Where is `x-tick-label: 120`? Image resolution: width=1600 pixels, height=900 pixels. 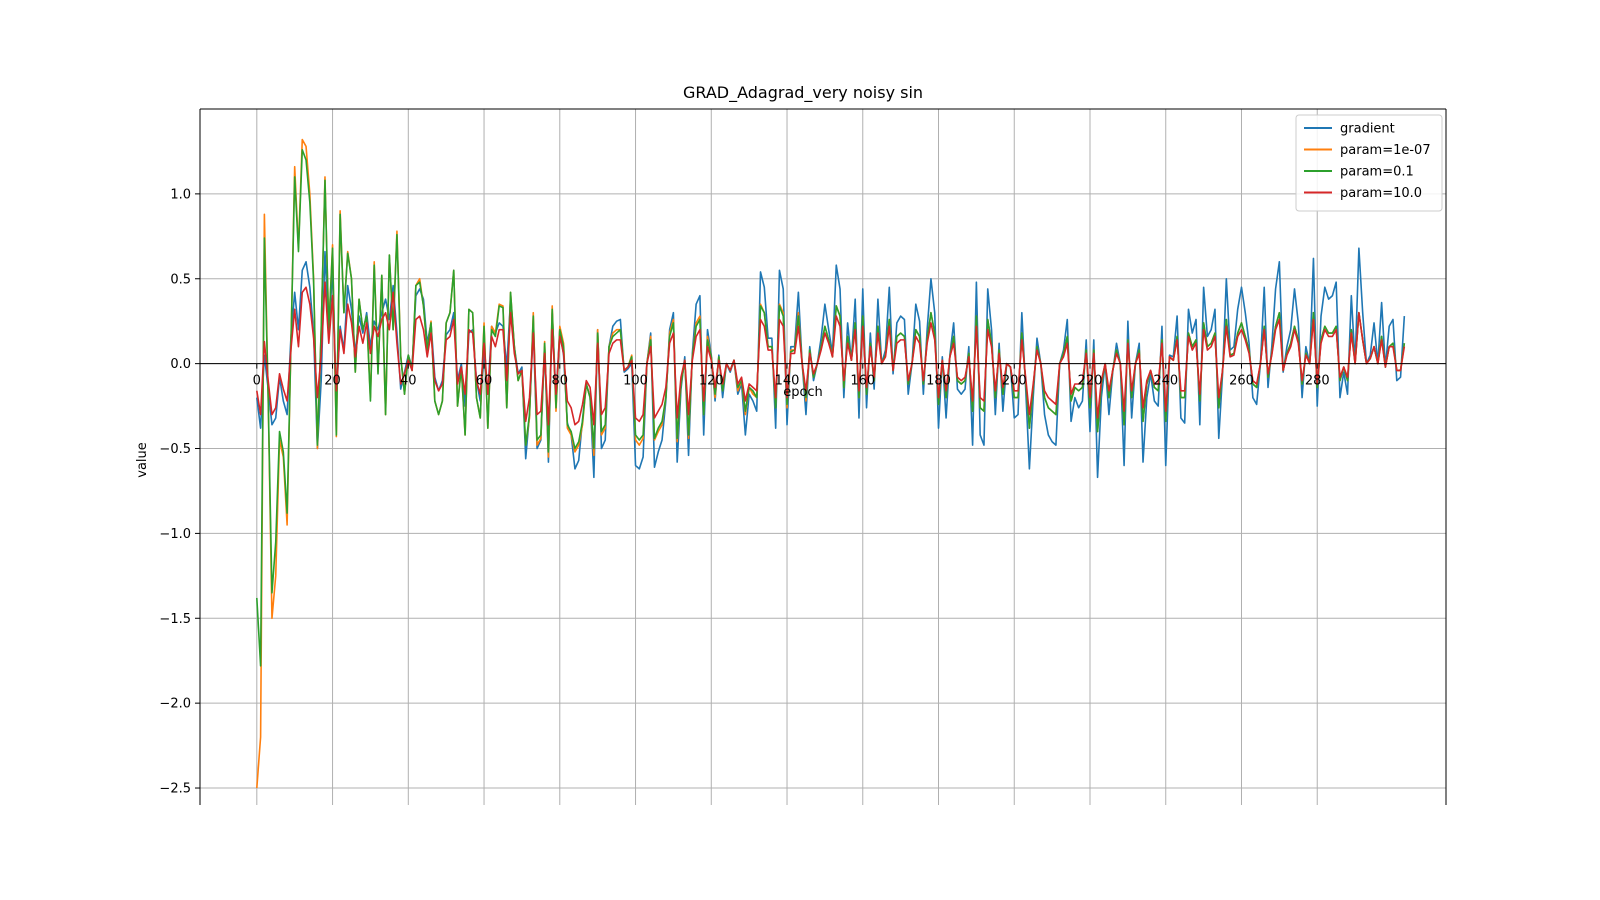
x-tick-label: 120 is located at coordinates (711, 381).